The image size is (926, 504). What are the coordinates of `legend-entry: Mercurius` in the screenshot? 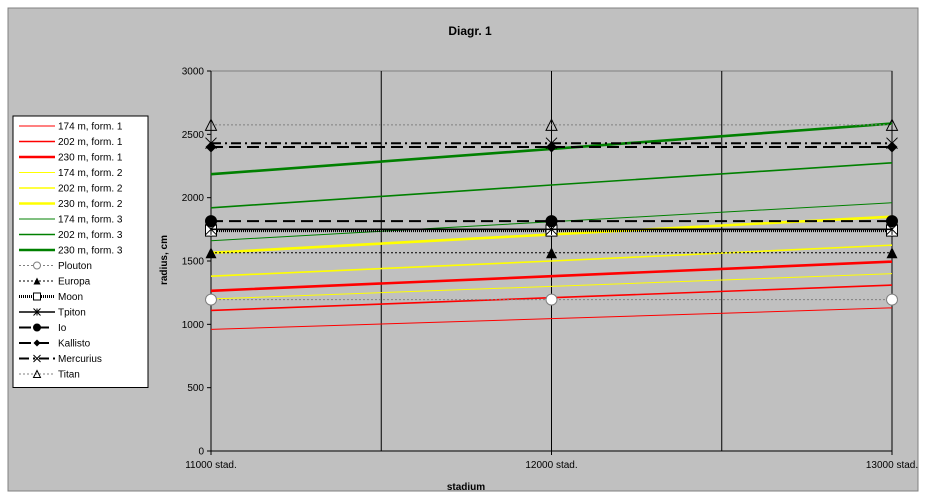 It's located at (60, 359).